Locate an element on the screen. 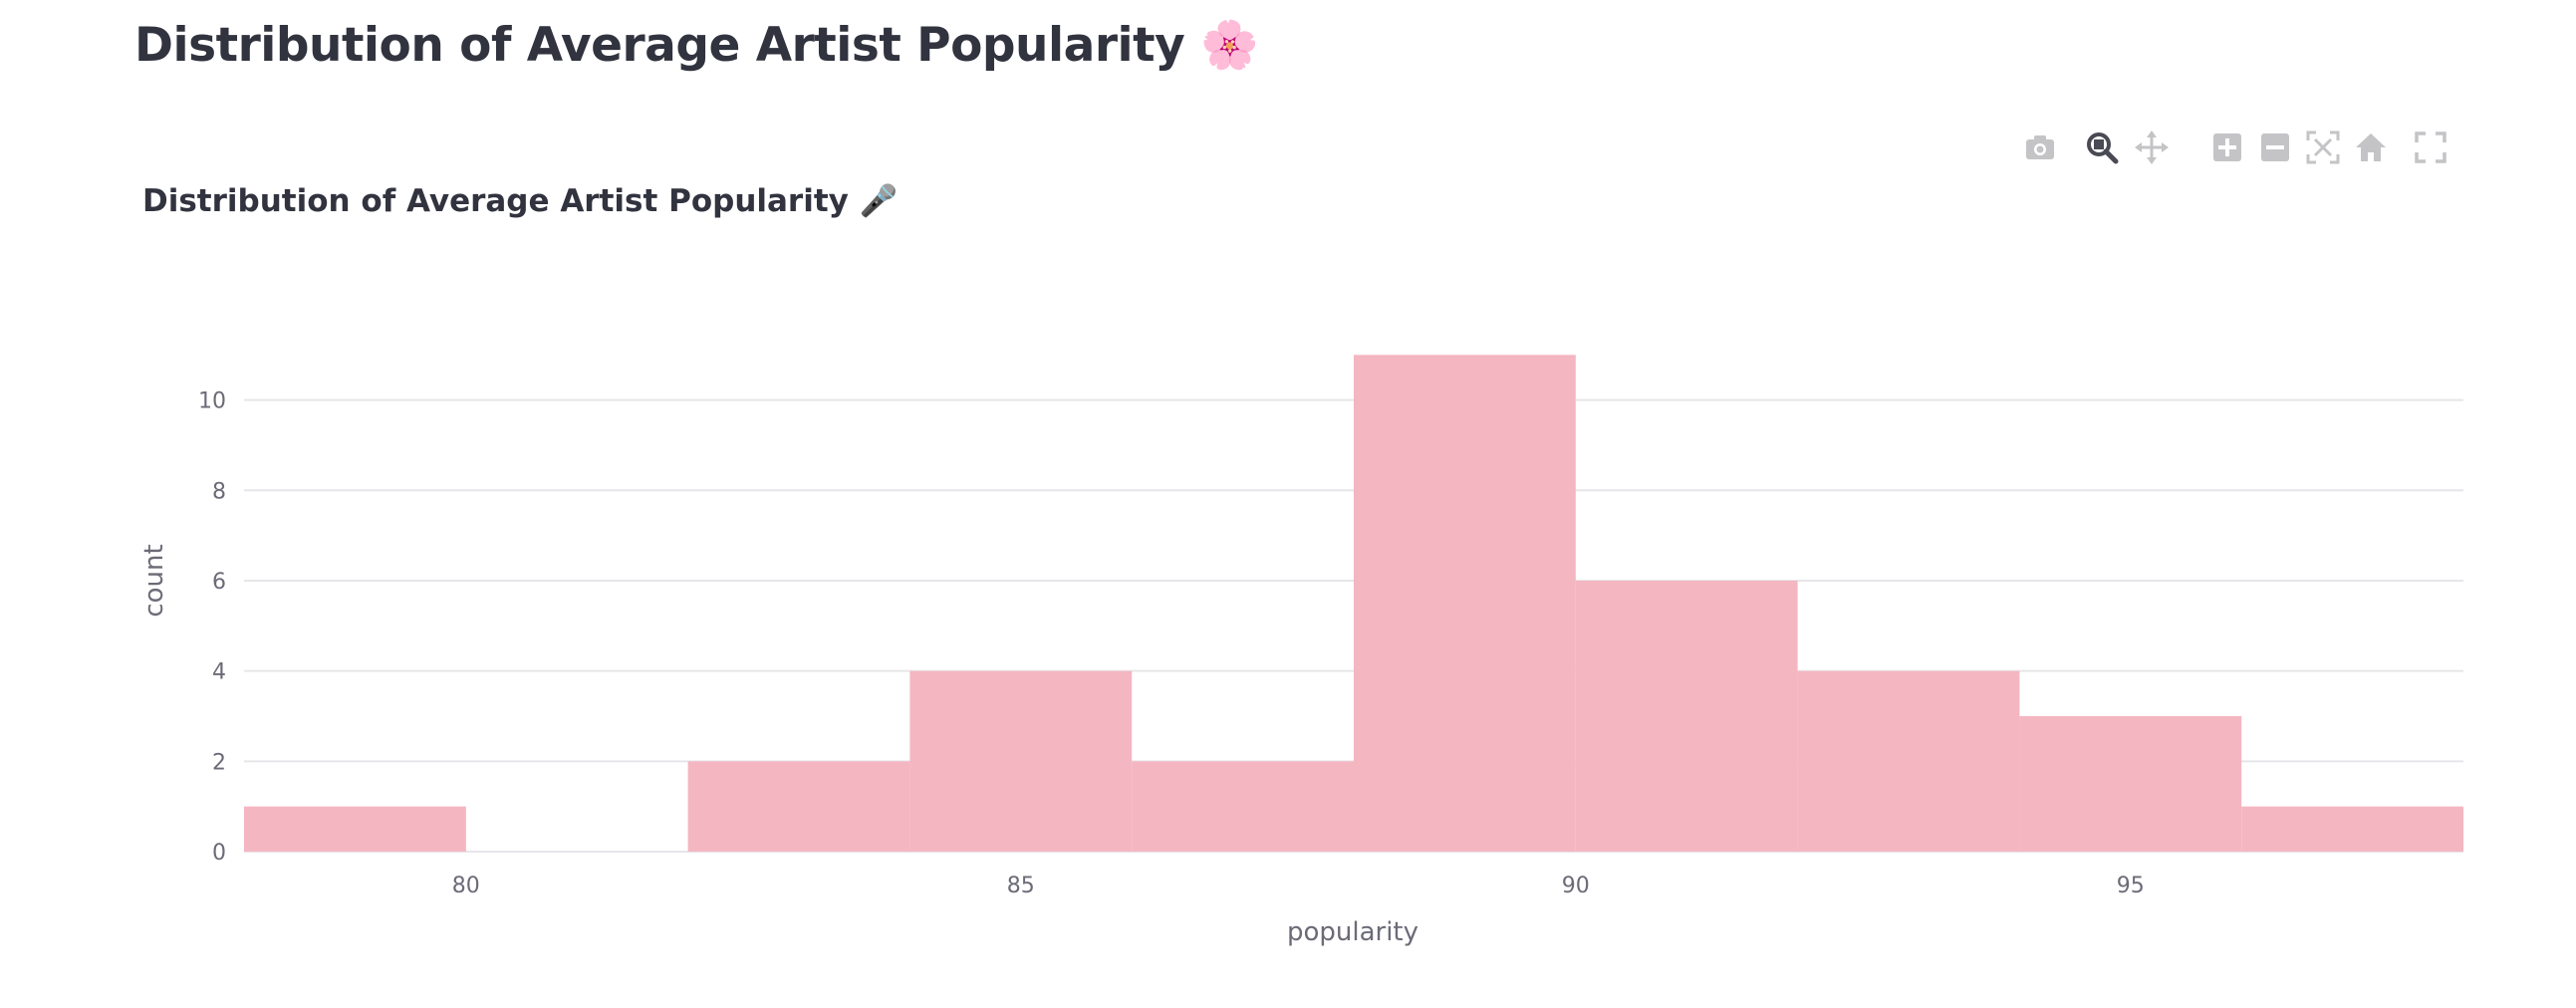 This screenshot has width=2576, height=1008. y-tick-label: 10 is located at coordinates (212, 401).